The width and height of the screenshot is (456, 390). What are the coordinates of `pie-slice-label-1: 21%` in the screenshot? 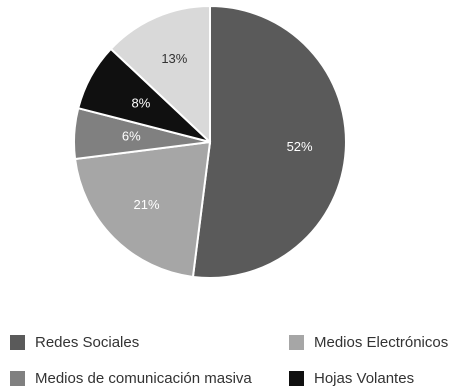 It's located at (147, 204).